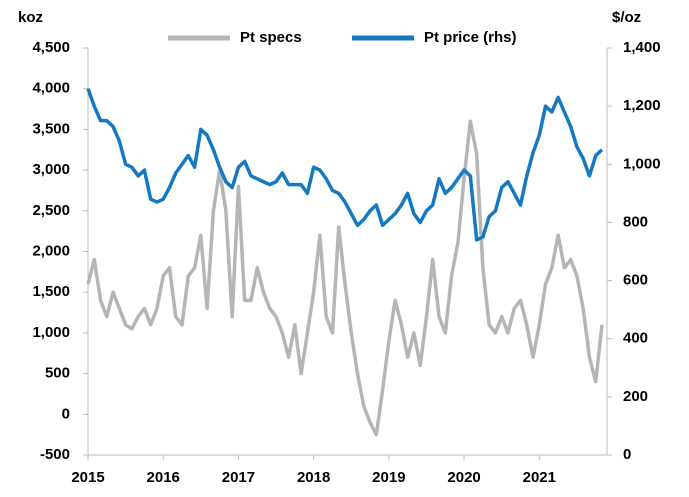 The image size is (689, 497). I want to click on y2-tick-label: 200, so click(635, 396).